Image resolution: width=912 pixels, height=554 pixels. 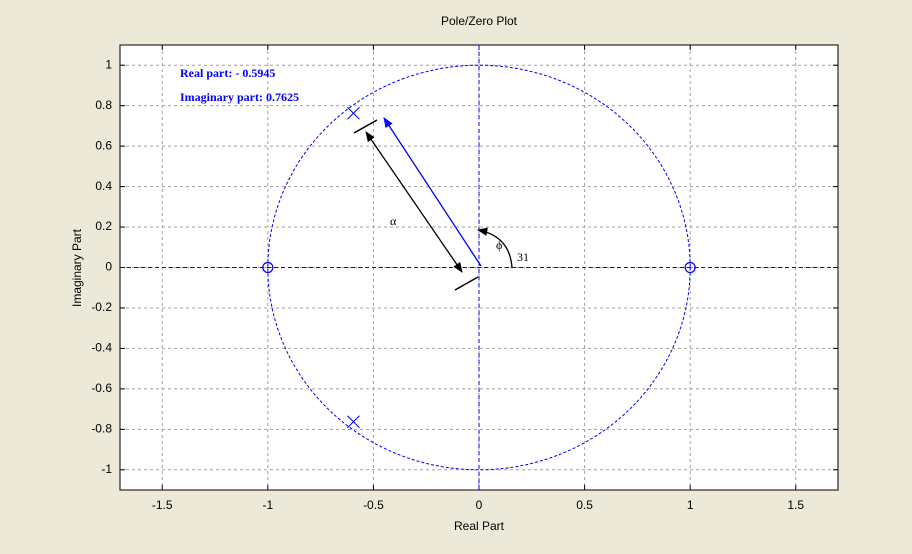 What do you see at coordinates (479, 526) in the screenshot?
I see `x-axis-label: Real Part` at bounding box center [479, 526].